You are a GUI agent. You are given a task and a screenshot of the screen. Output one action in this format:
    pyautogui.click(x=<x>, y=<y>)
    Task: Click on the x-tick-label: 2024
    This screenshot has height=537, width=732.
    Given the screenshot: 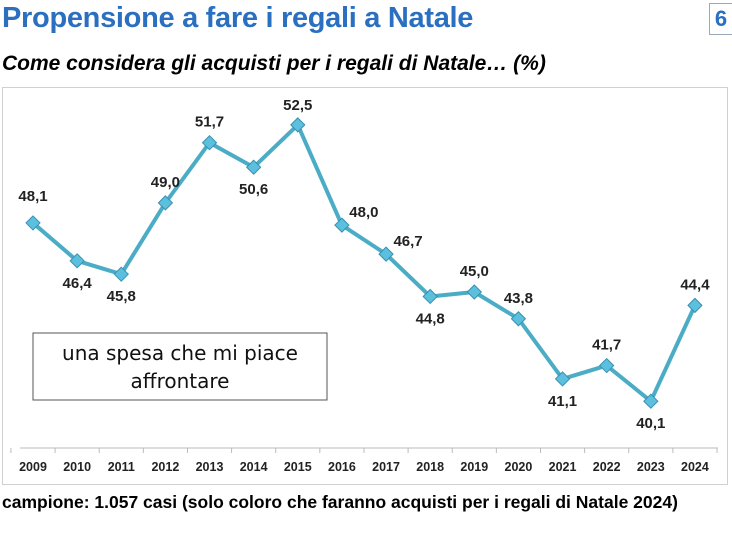 What is the action you would take?
    pyautogui.click(x=695, y=467)
    